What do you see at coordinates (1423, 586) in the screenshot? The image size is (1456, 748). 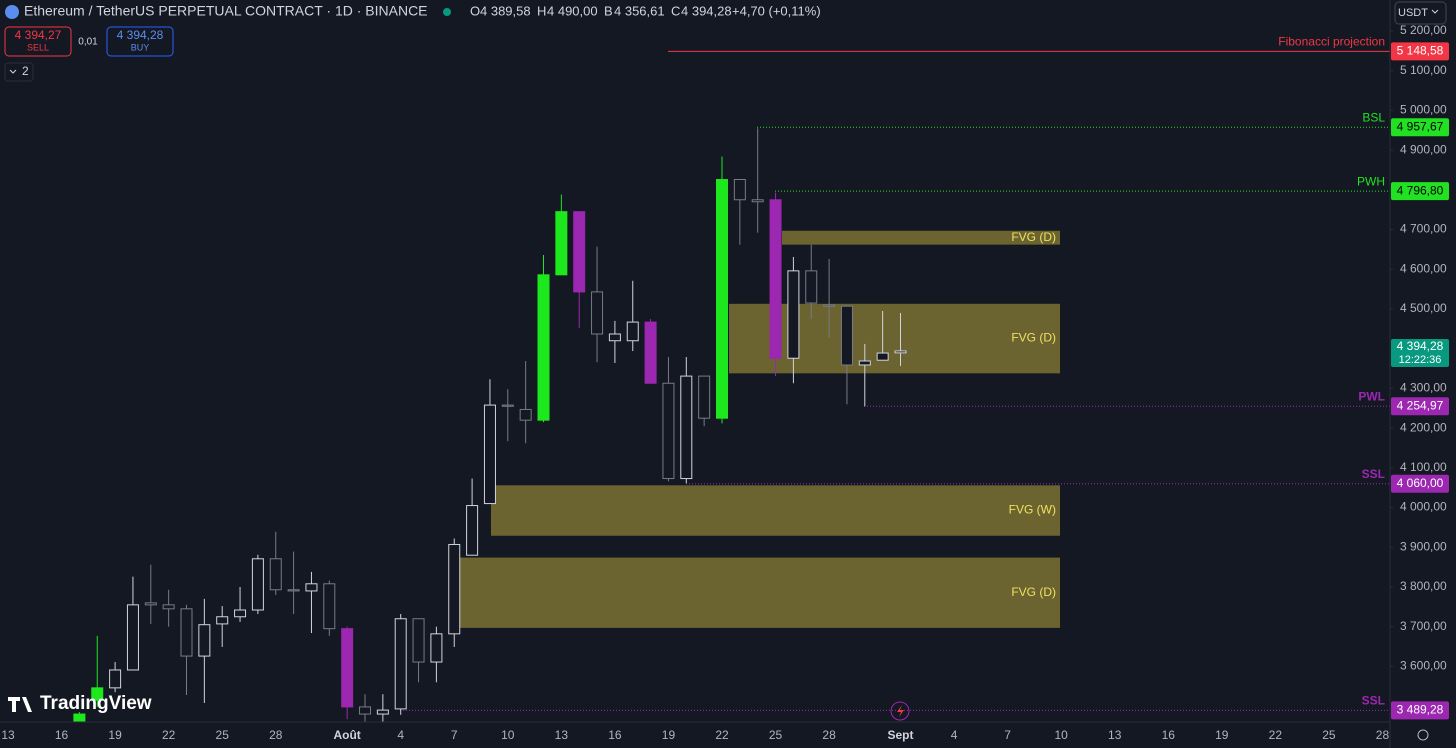 I see `y-tick-label: 3 800,00` at bounding box center [1423, 586].